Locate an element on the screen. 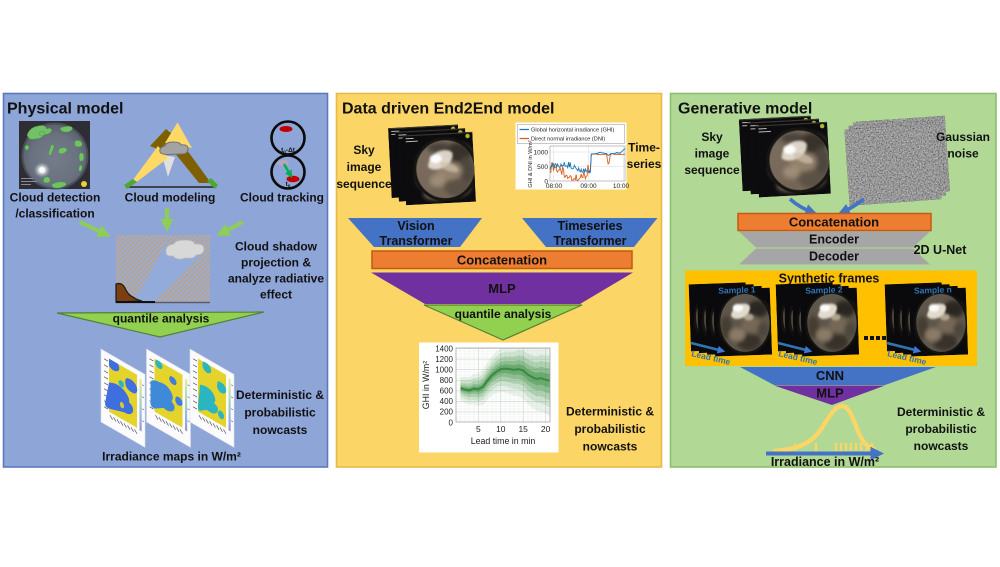  svg-text: Vision is located at coordinates (415, 226).